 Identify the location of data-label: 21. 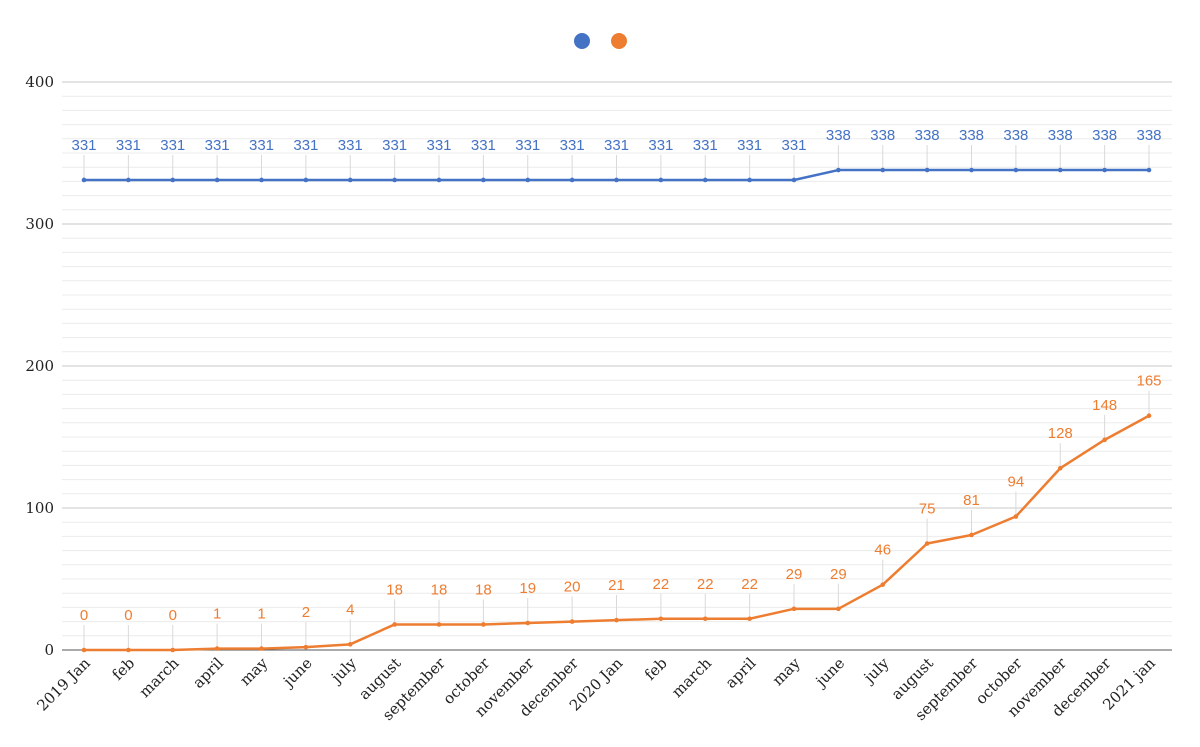
(616, 585).